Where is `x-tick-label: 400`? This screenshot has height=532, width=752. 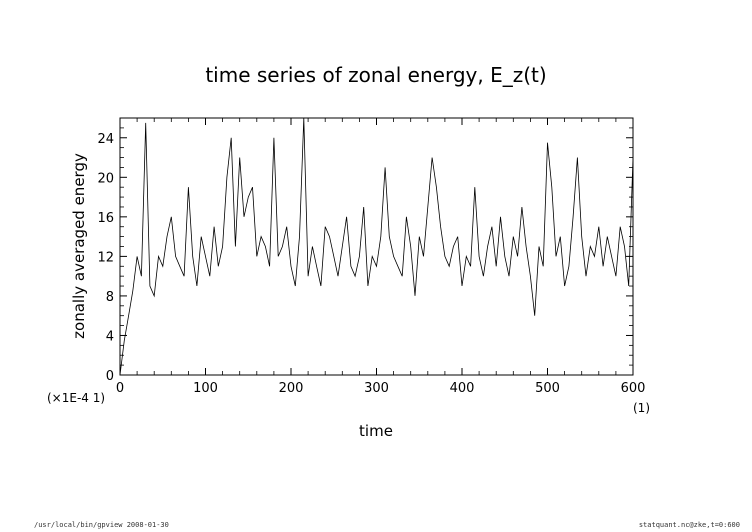 x-tick-label: 400 is located at coordinates (462, 388).